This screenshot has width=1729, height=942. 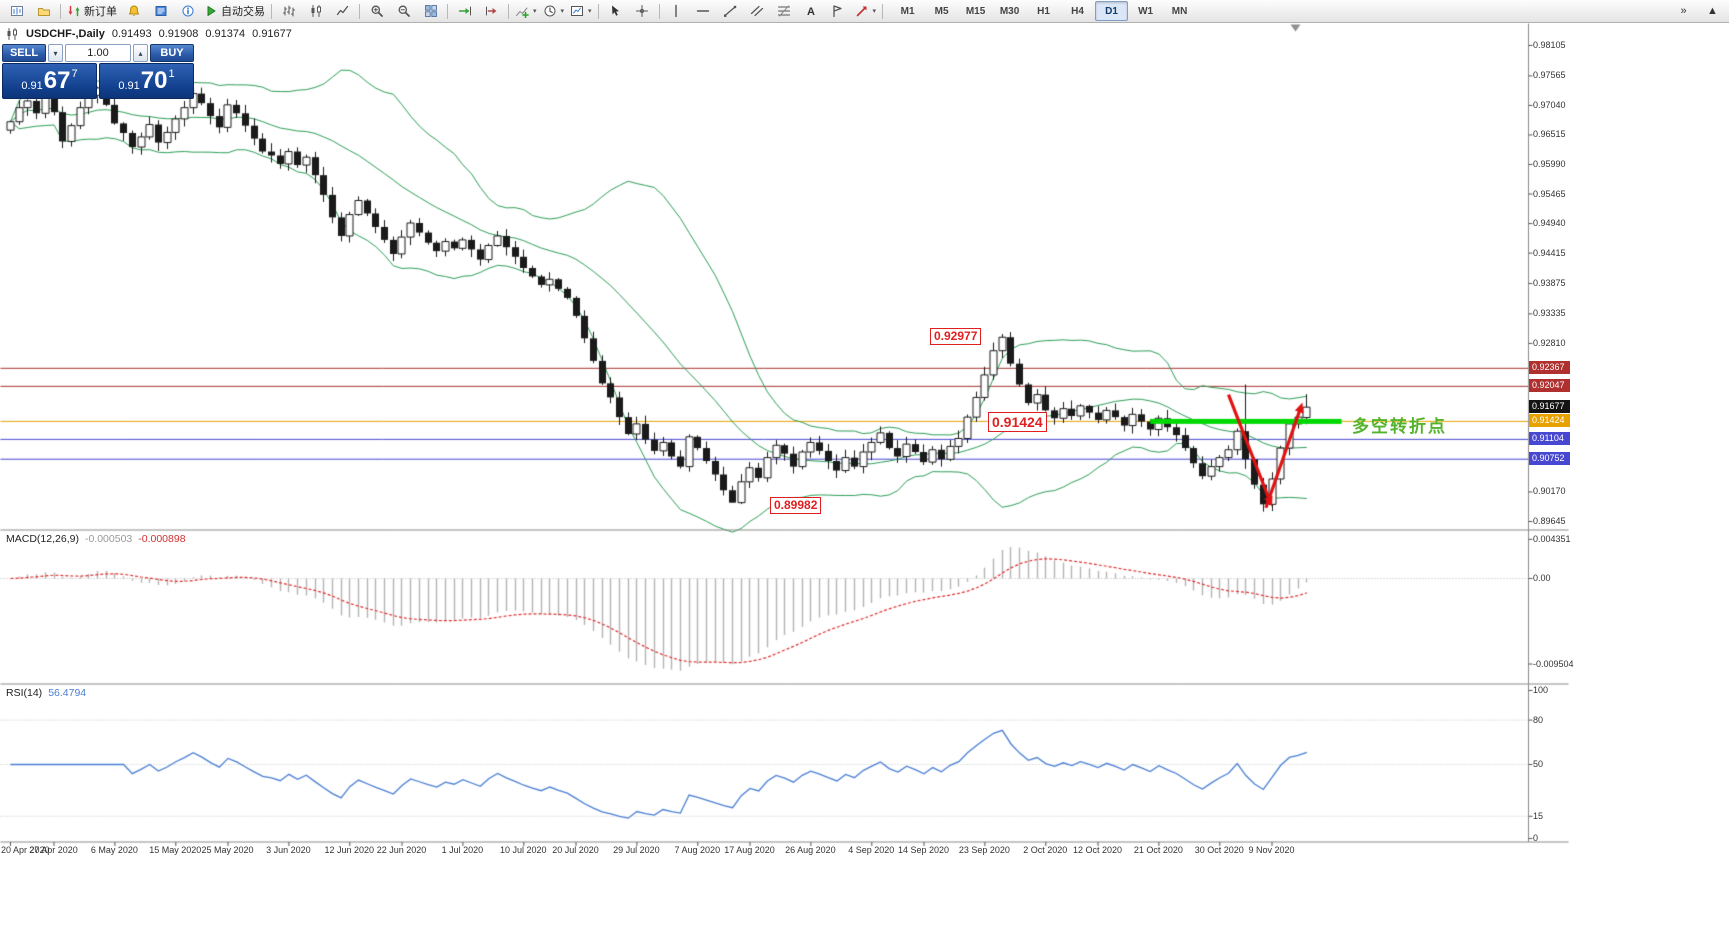 What do you see at coordinates (1541, 690) in the screenshot?
I see `rsi-tick-label: 100` at bounding box center [1541, 690].